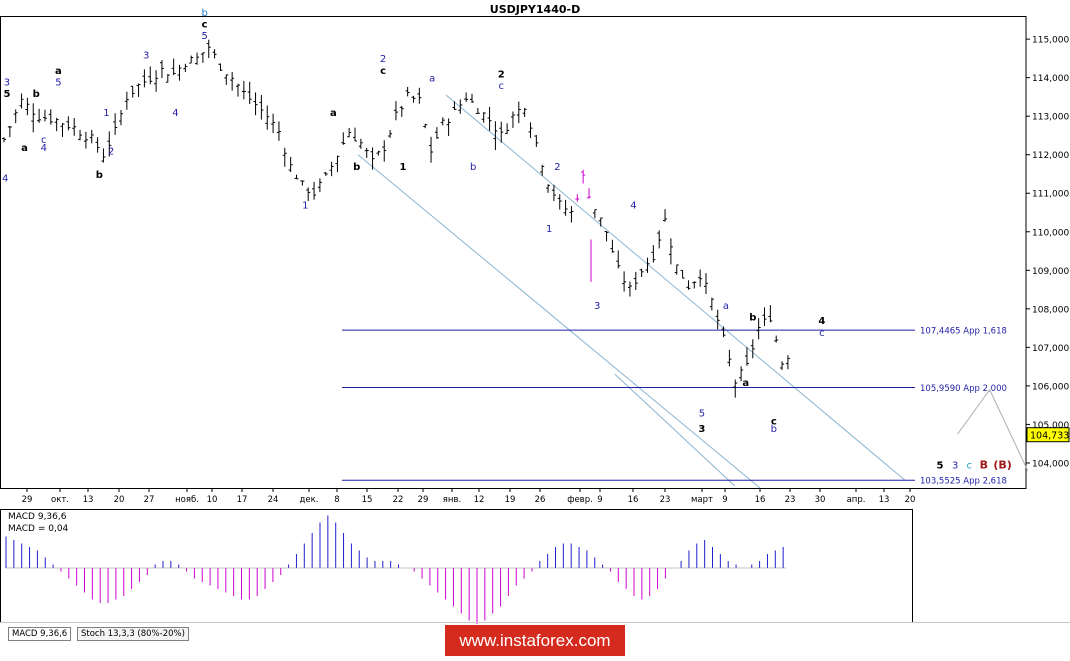 The width and height of the screenshot is (1070, 661). I want to click on date-tick-label: 13, so click(88, 500).